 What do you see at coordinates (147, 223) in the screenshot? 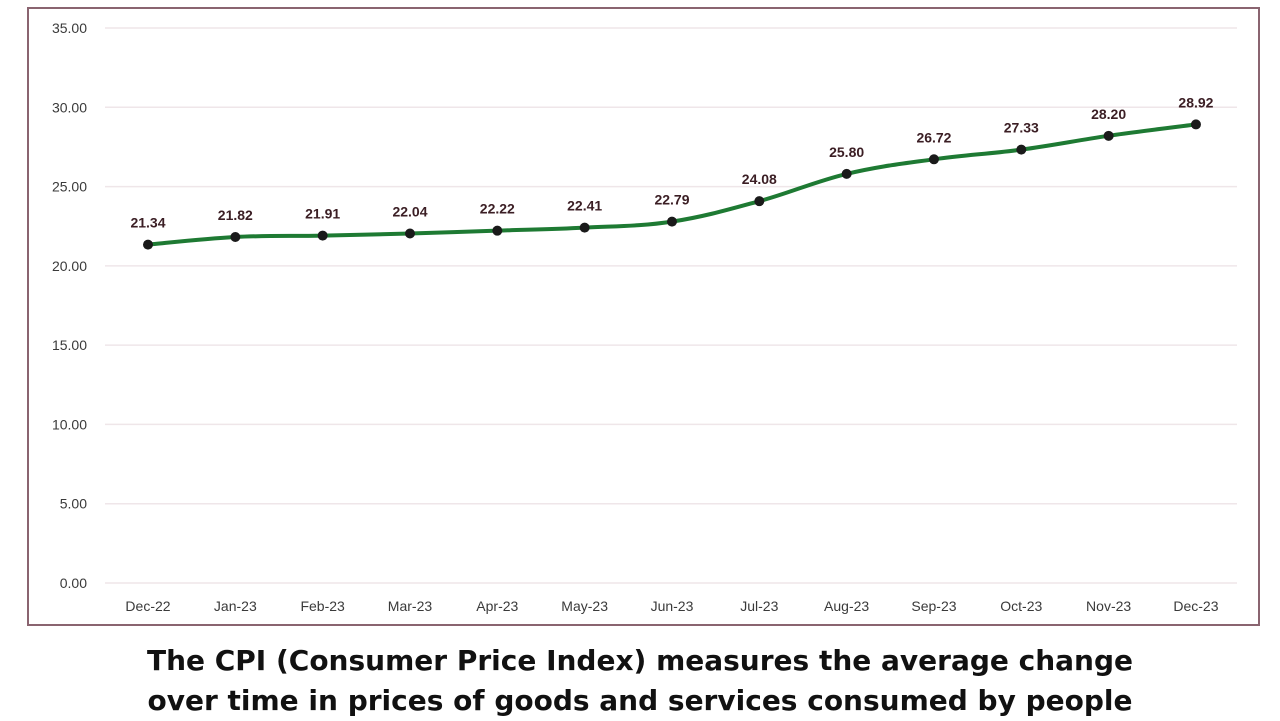
I see `data-label: 21.34` at bounding box center [147, 223].